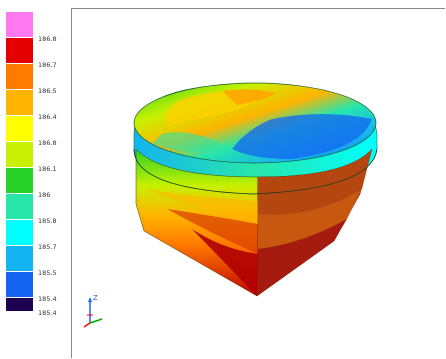 The width and height of the screenshot is (446, 359). I want to click on legend-label: 186.5, so click(47, 91).